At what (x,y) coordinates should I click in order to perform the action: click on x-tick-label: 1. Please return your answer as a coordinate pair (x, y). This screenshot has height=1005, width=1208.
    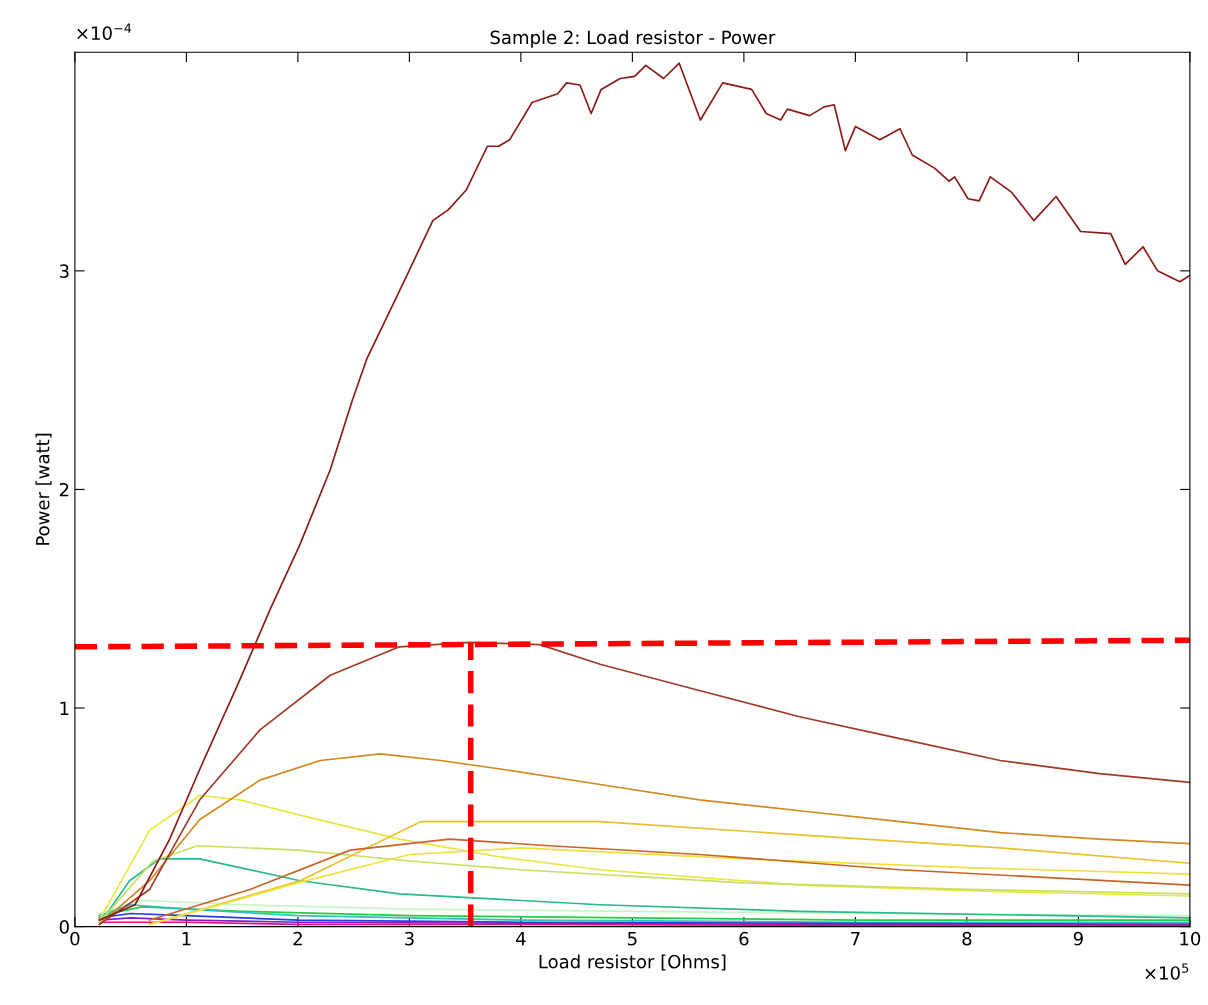
    Looking at the image, I should click on (186, 939).